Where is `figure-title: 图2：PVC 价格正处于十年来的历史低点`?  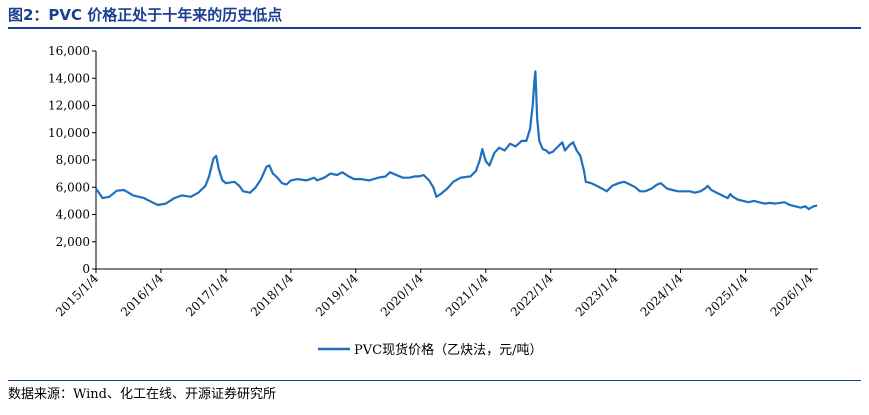 figure-title: 图2：PVC 价格正处于十年来的历史低点 is located at coordinates (145, 15).